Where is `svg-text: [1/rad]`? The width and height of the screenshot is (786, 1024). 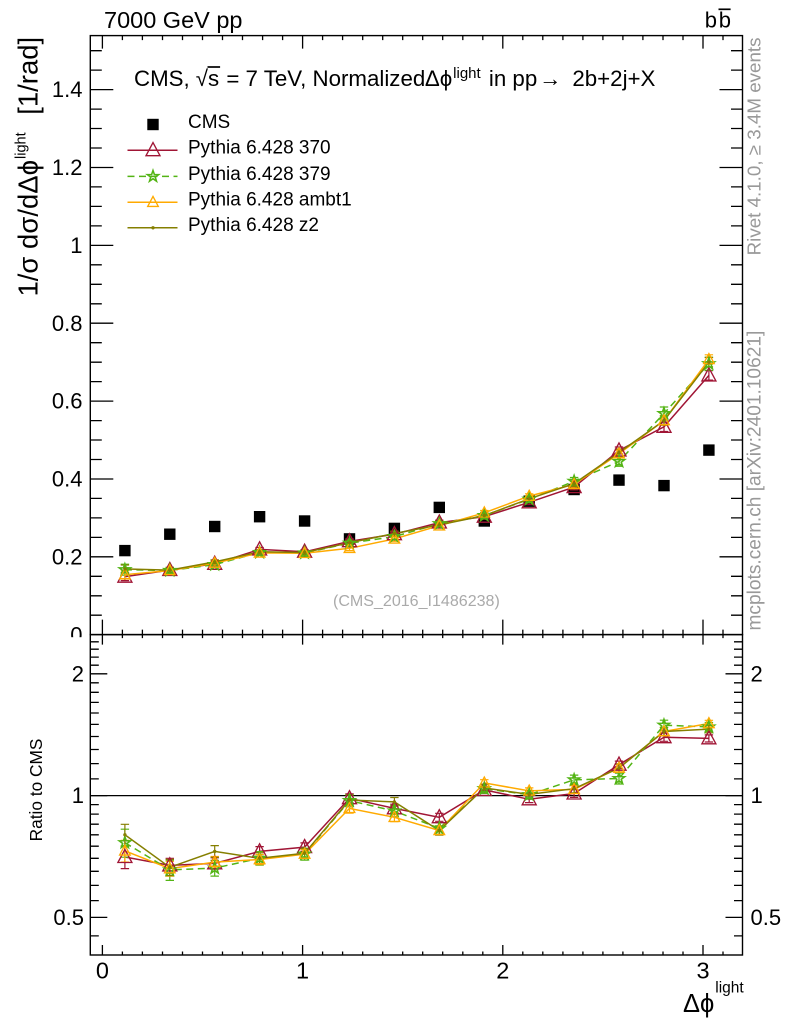 svg-text: [1/rad] is located at coordinates (28, 80).